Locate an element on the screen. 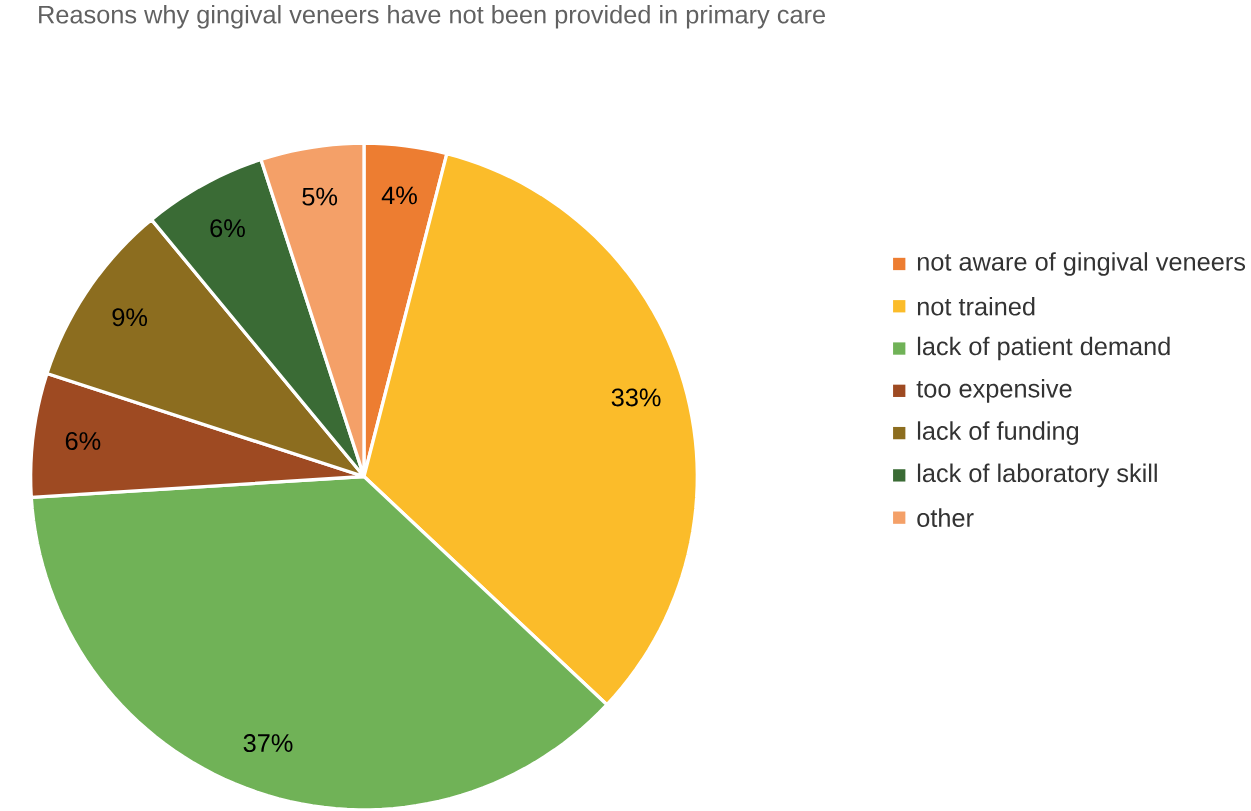  chart-title: Reasons why gingival veneers have not been provided in primary care is located at coordinates (432, 16).